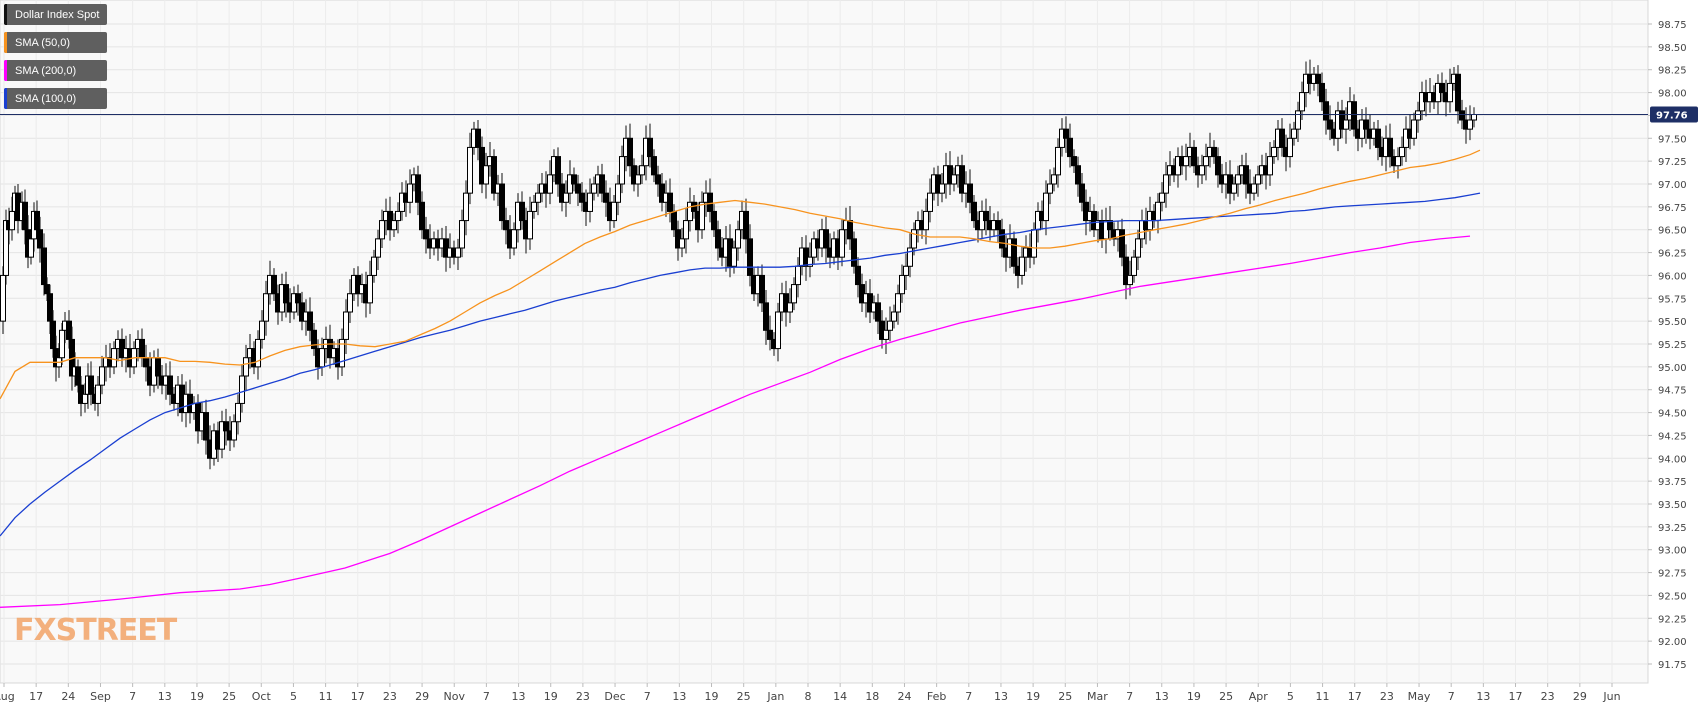 Image resolution: width=1707 pixels, height=717 pixels. I want to click on x-tick-label: Aug, so click(7, 696).